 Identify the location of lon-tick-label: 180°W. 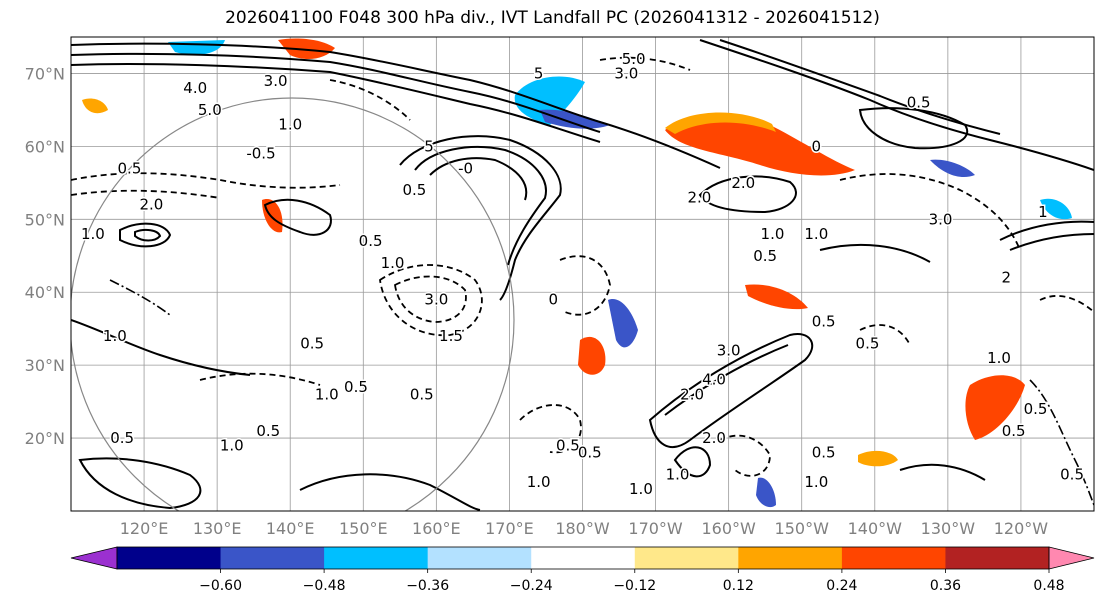
(582, 528).